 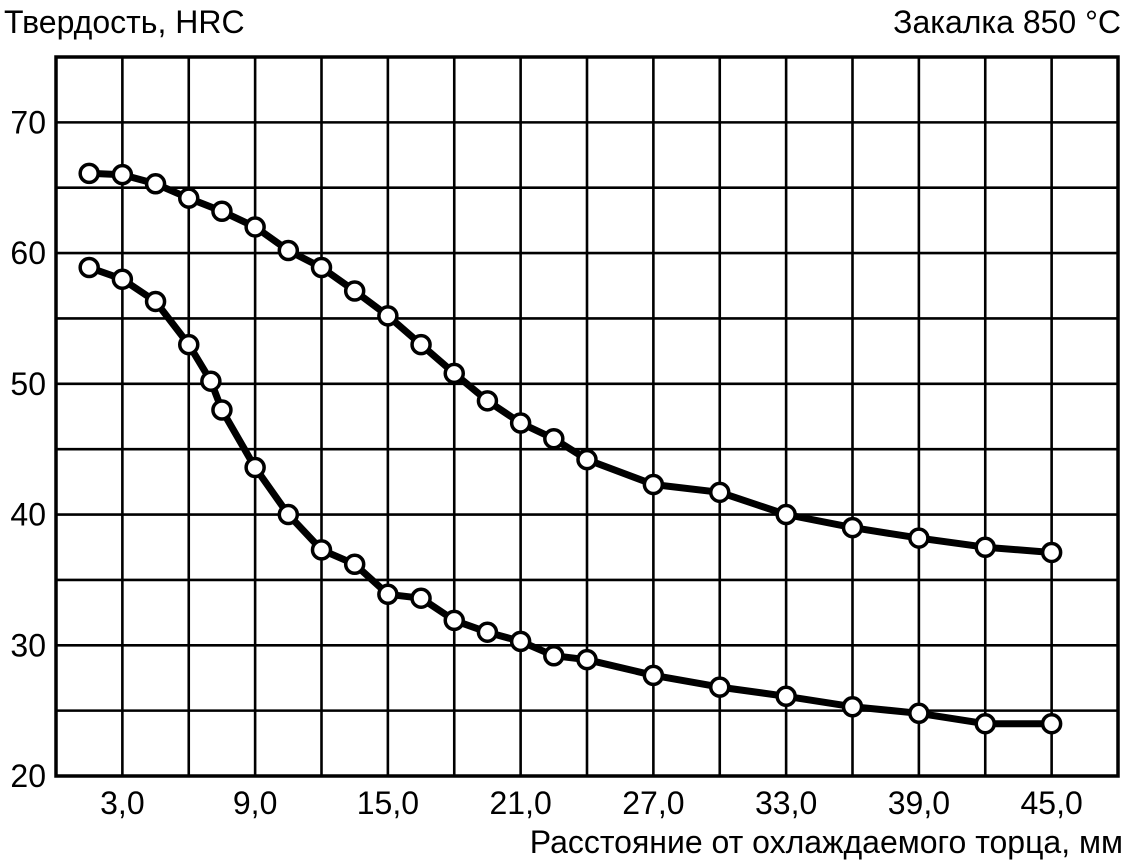 What do you see at coordinates (520, 803) in the screenshot?
I see `x-tick-label: 21,0` at bounding box center [520, 803].